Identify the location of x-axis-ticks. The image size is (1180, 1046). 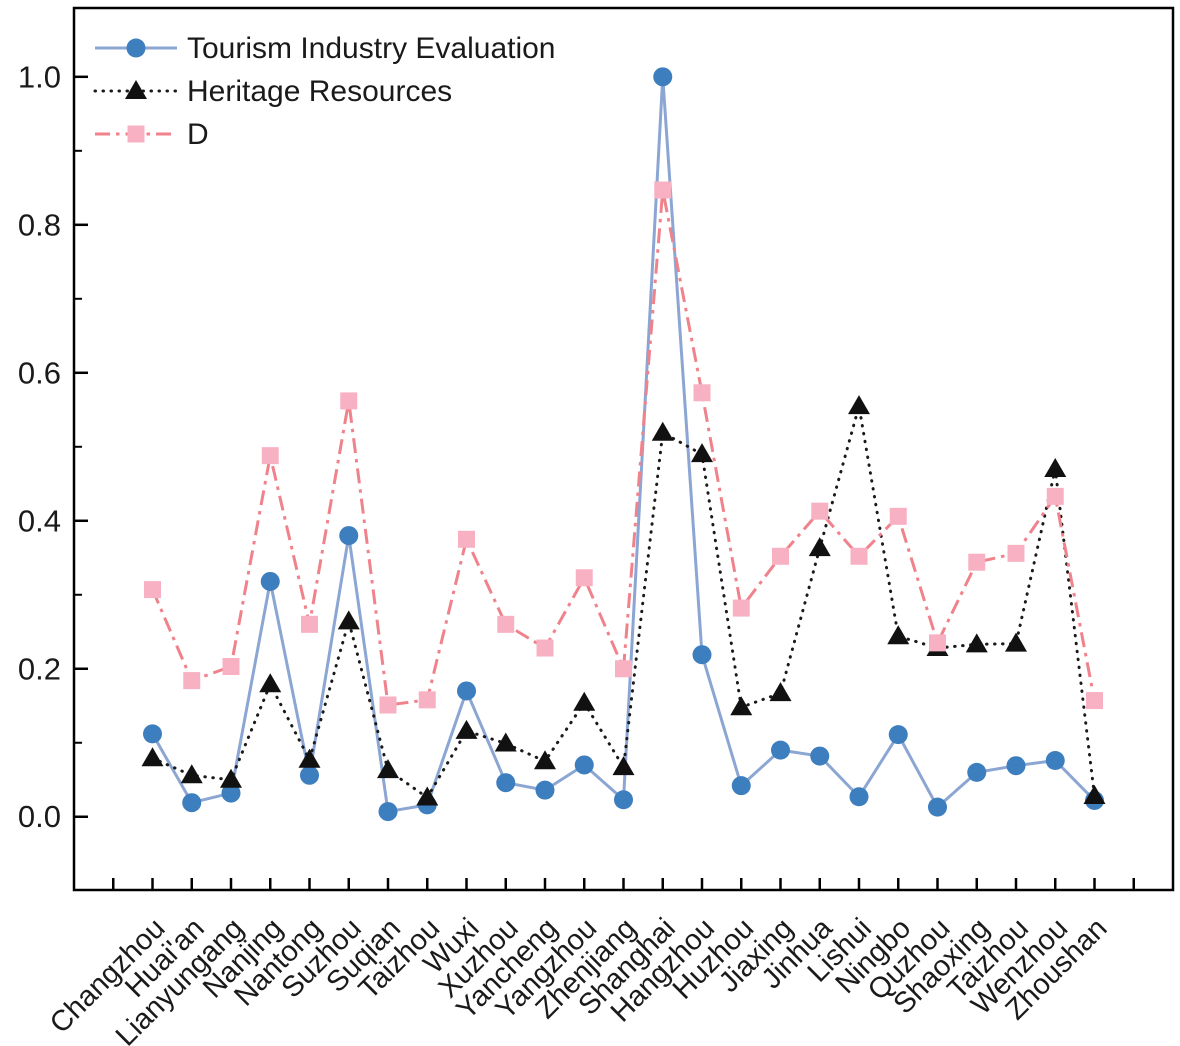
(623, 884).